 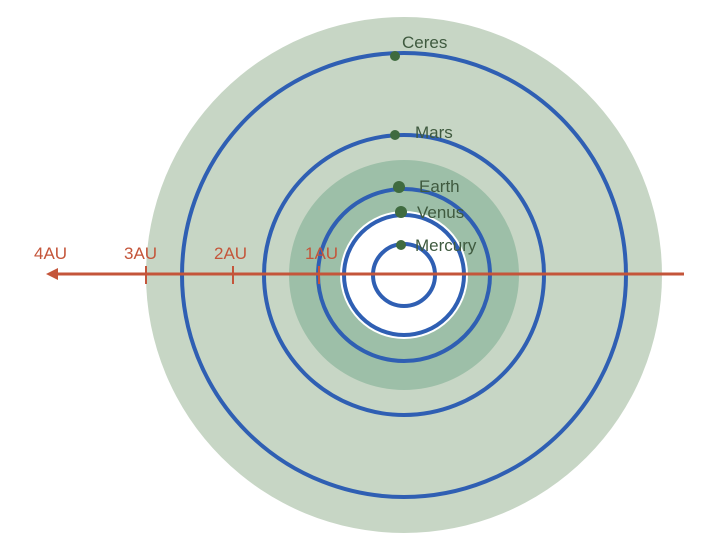 What do you see at coordinates (395, 56) in the screenshot?
I see `ceres-dot` at bounding box center [395, 56].